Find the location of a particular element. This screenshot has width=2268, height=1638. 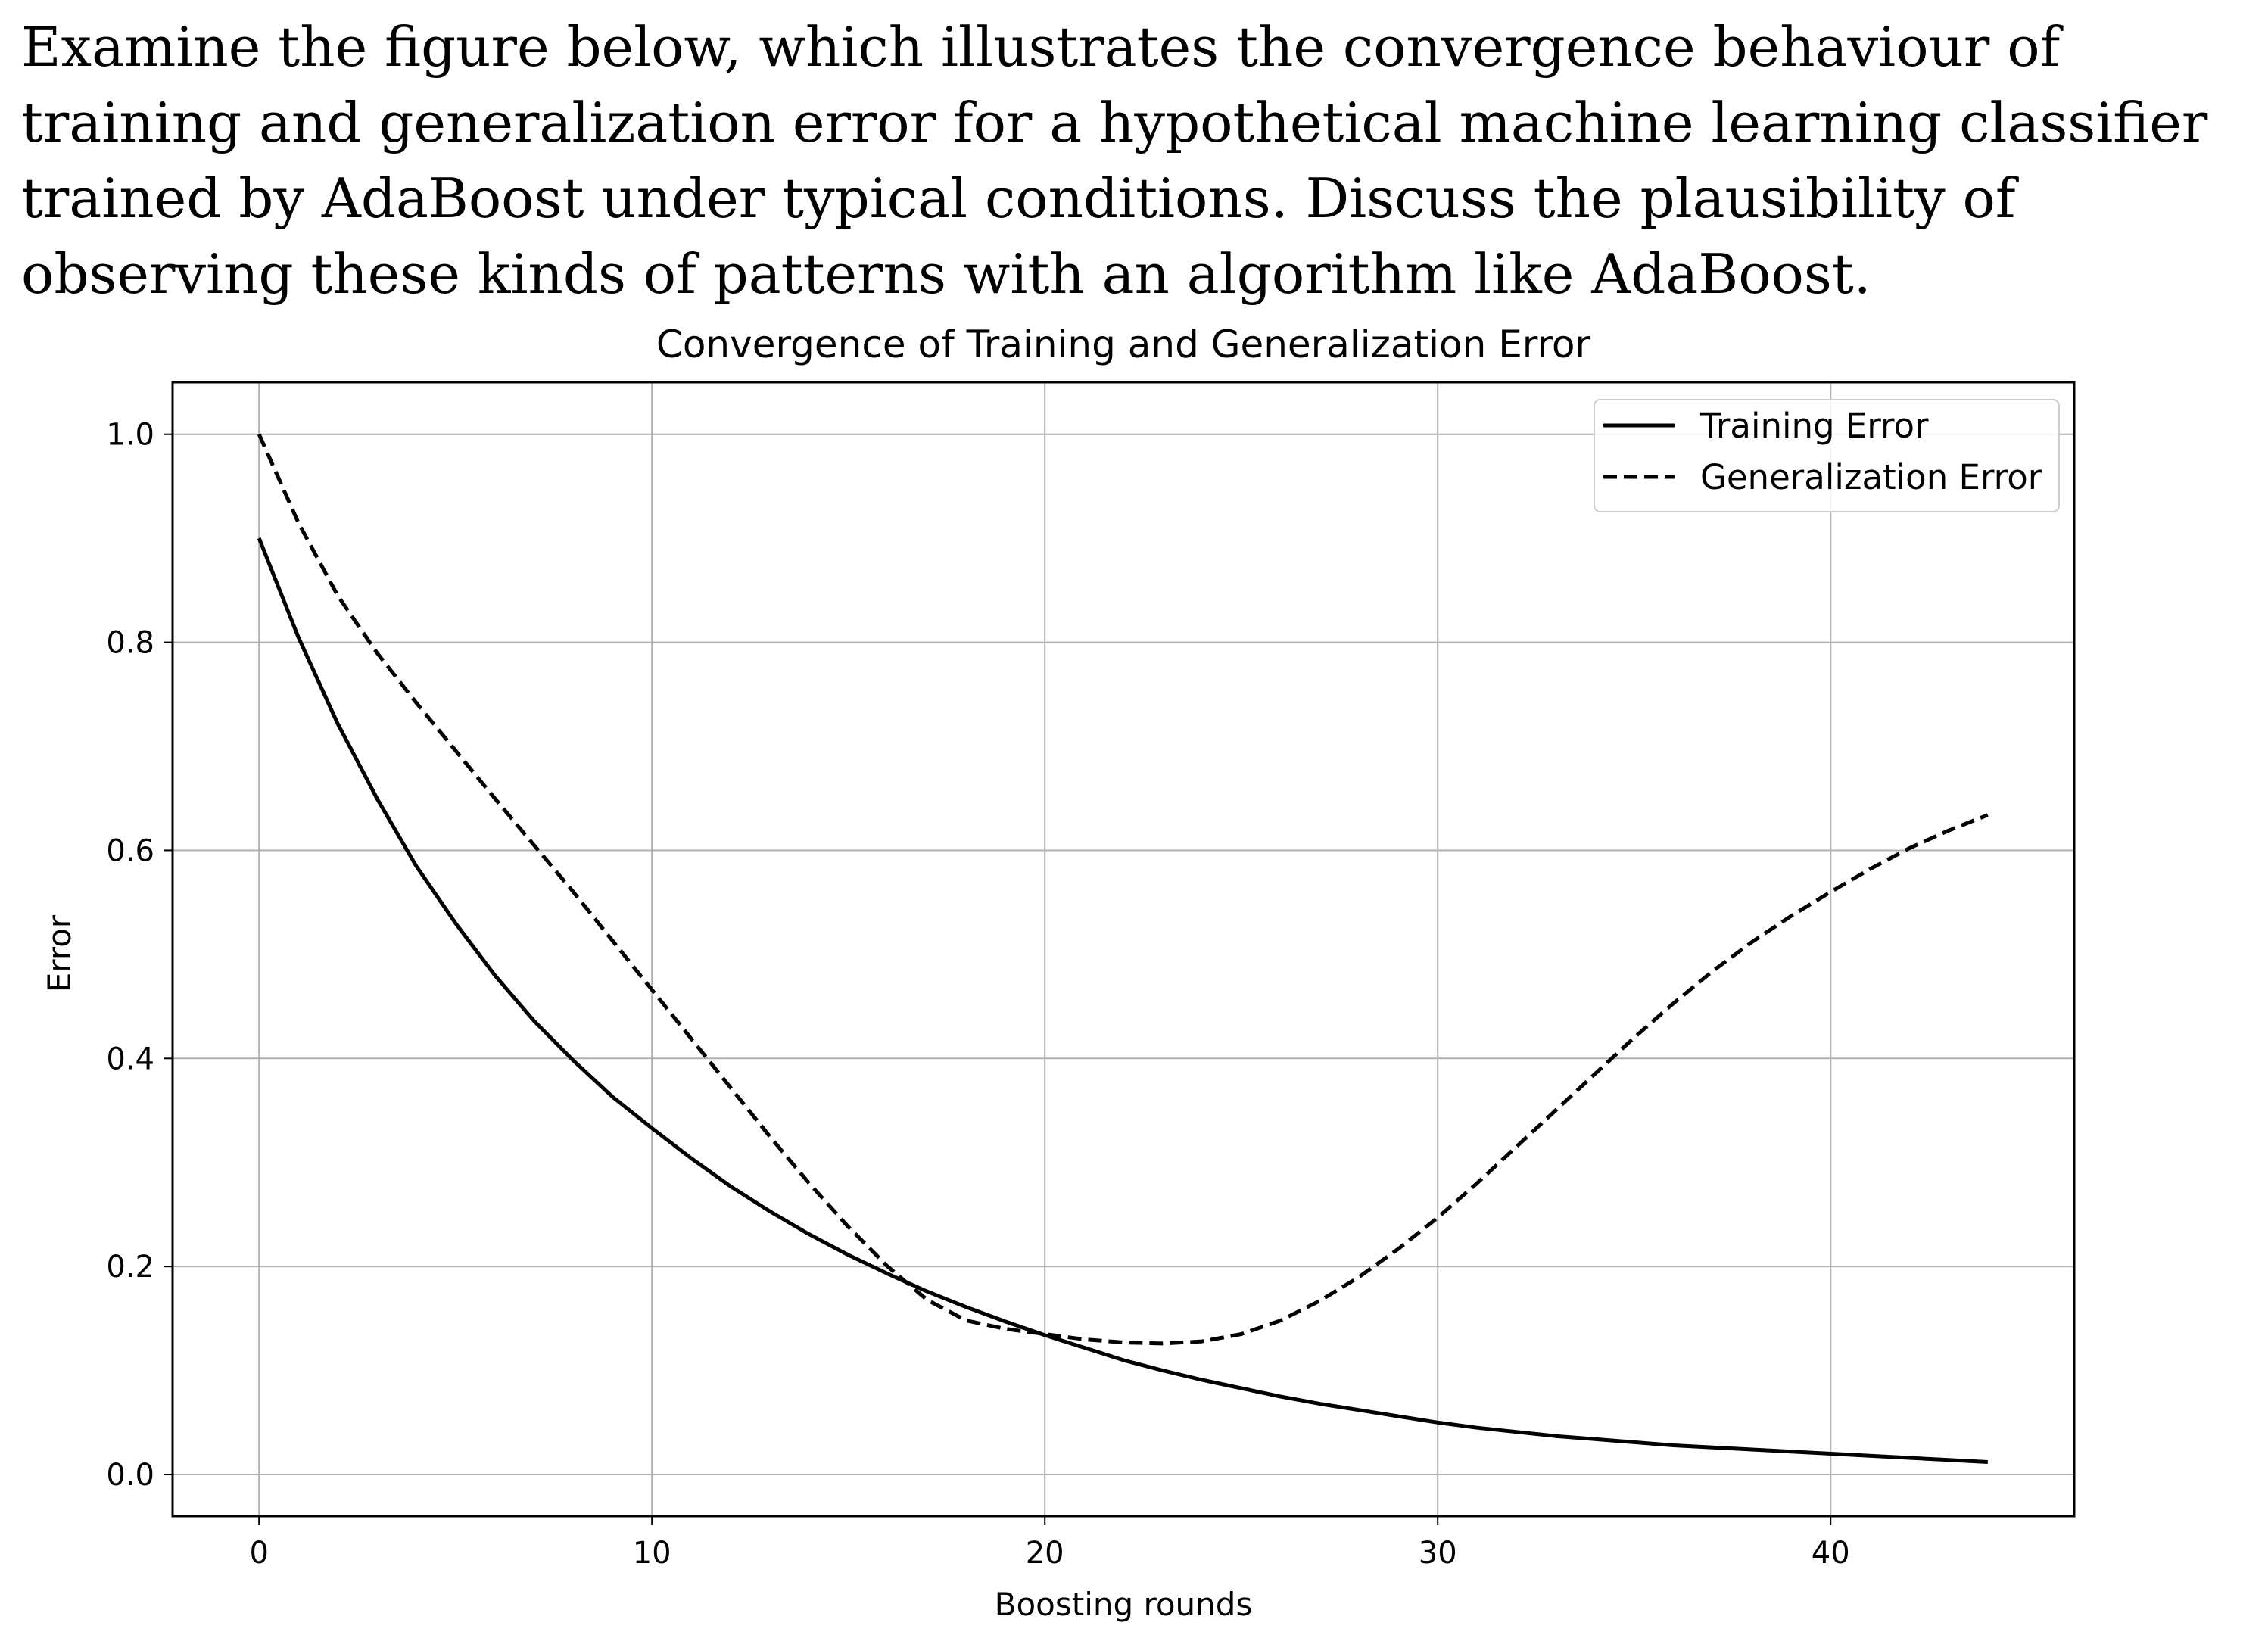

x-tick-label: 40 is located at coordinates (1831, 1554).